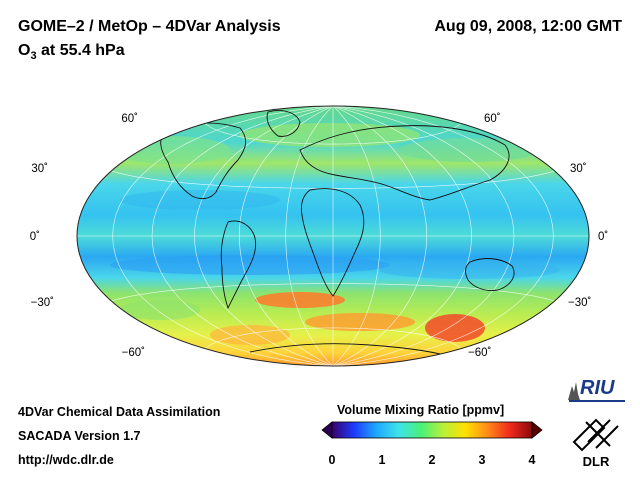 The image size is (640, 480). Describe the element at coordinates (404, 163) in the screenshot. I see `europe-asia-coast` at that location.